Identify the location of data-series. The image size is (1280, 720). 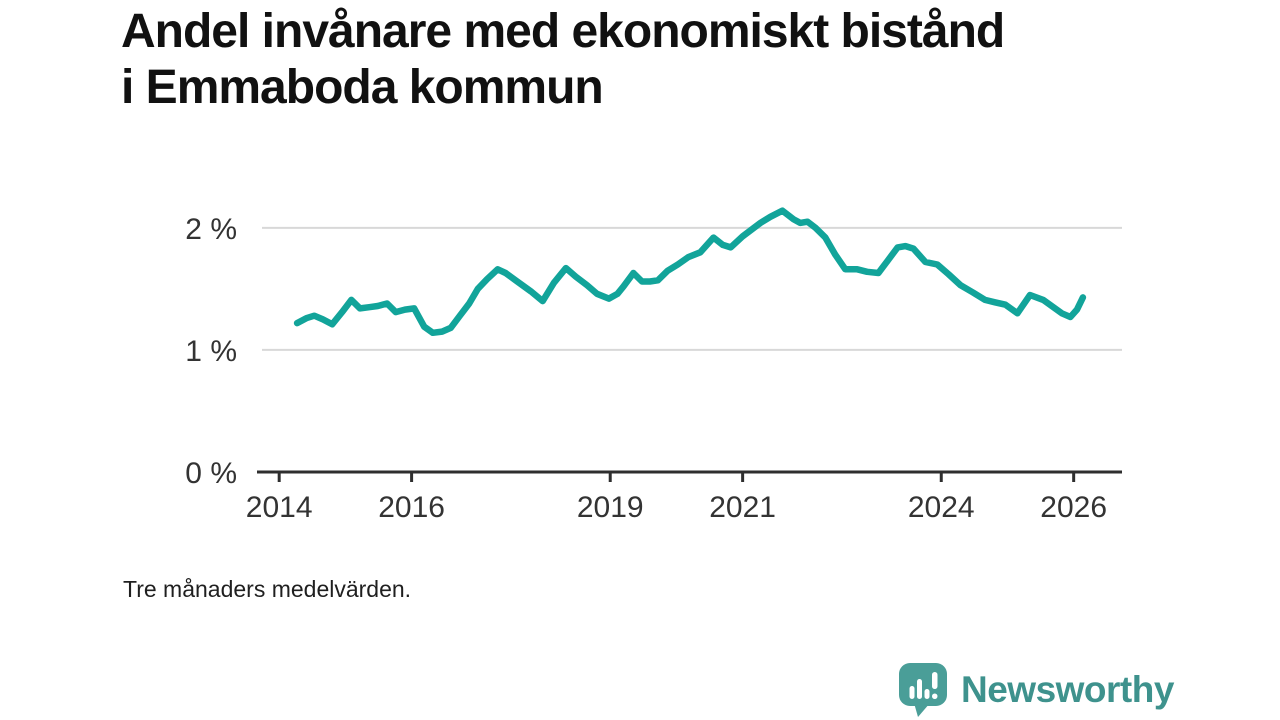
(690, 272).